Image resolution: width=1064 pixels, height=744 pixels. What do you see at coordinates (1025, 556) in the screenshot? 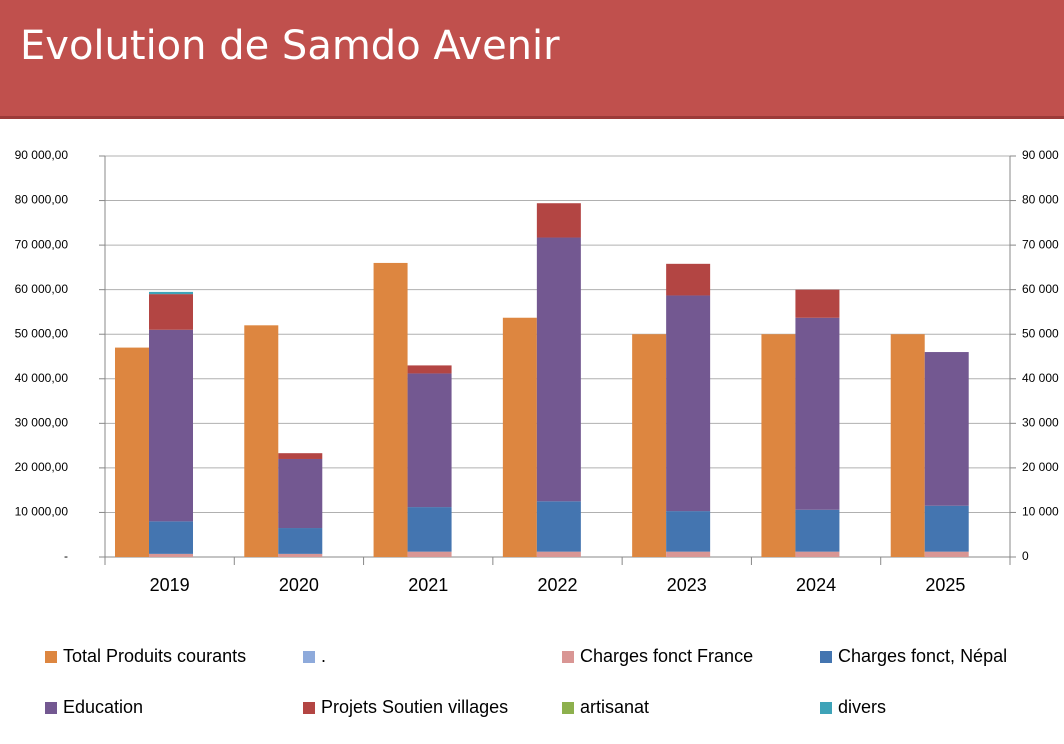
I see `y2-tick-label: 0` at bounding box center [1025, 556].